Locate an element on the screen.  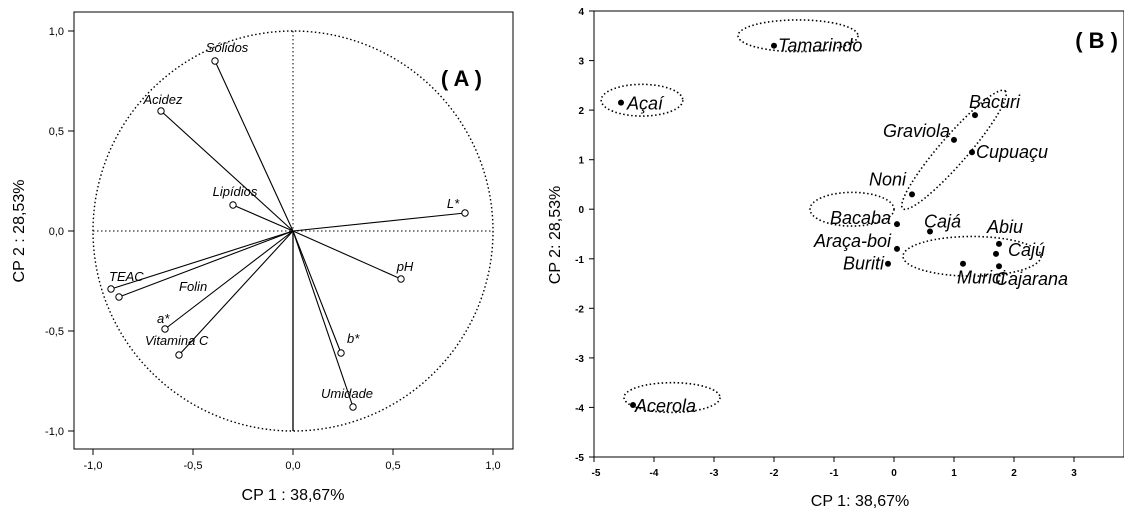
x-tick-label: -5 is located at coordinates (596, 473).